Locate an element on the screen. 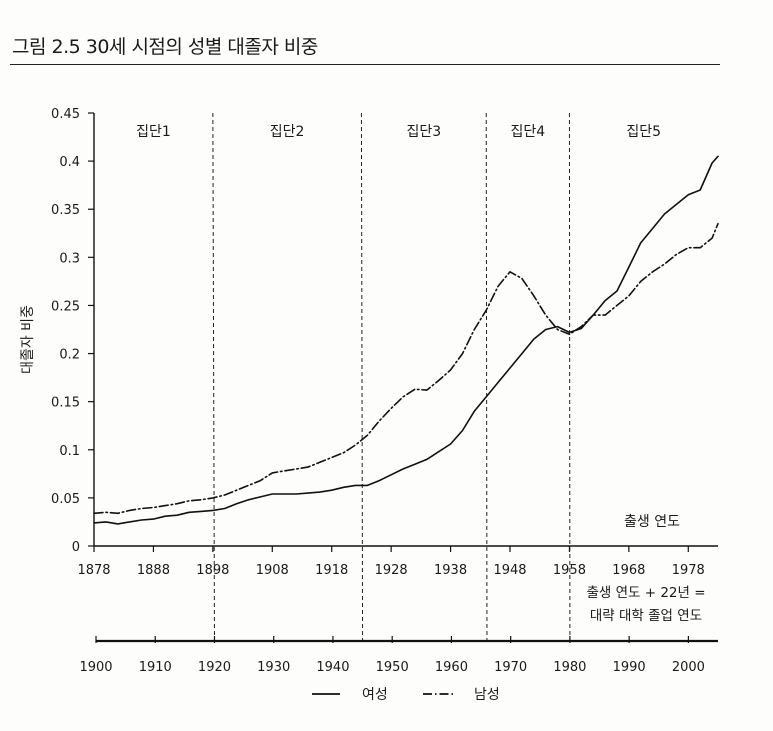 This screenshot has height=731, width=773. secondary-axis-label-line1: 출생 연도 + 22년 = is located at coordinates (645, 593).